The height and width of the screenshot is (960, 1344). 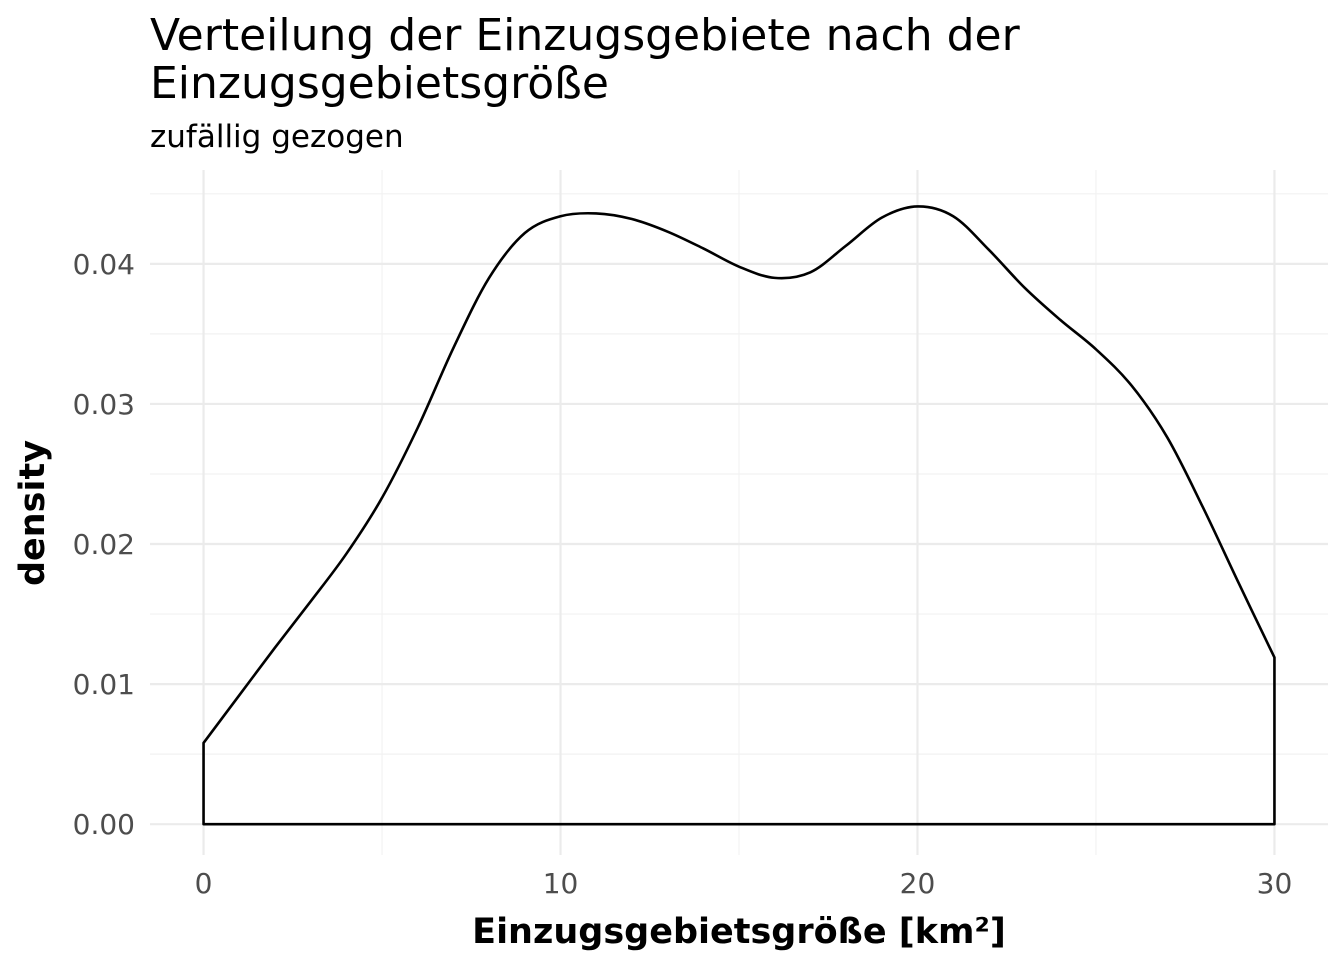 I want to click on y-axis-ticks: 0.00 0.01 0.02 0.03 0.04, so click(x=104, y=544).